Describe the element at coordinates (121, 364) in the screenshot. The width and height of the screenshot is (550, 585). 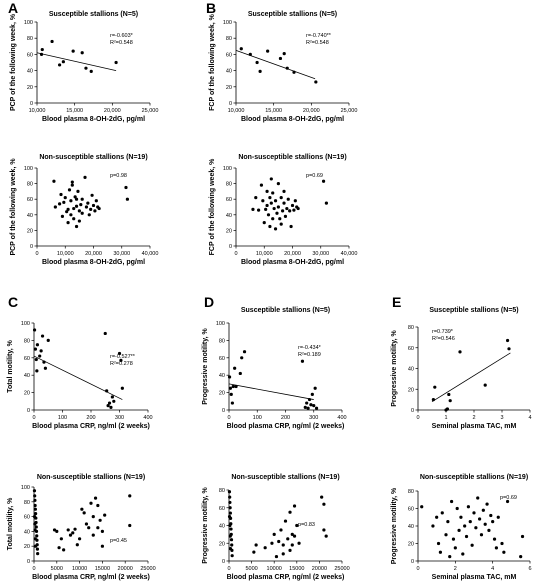
I see `stat-annotation: R²=0.278` at that location.